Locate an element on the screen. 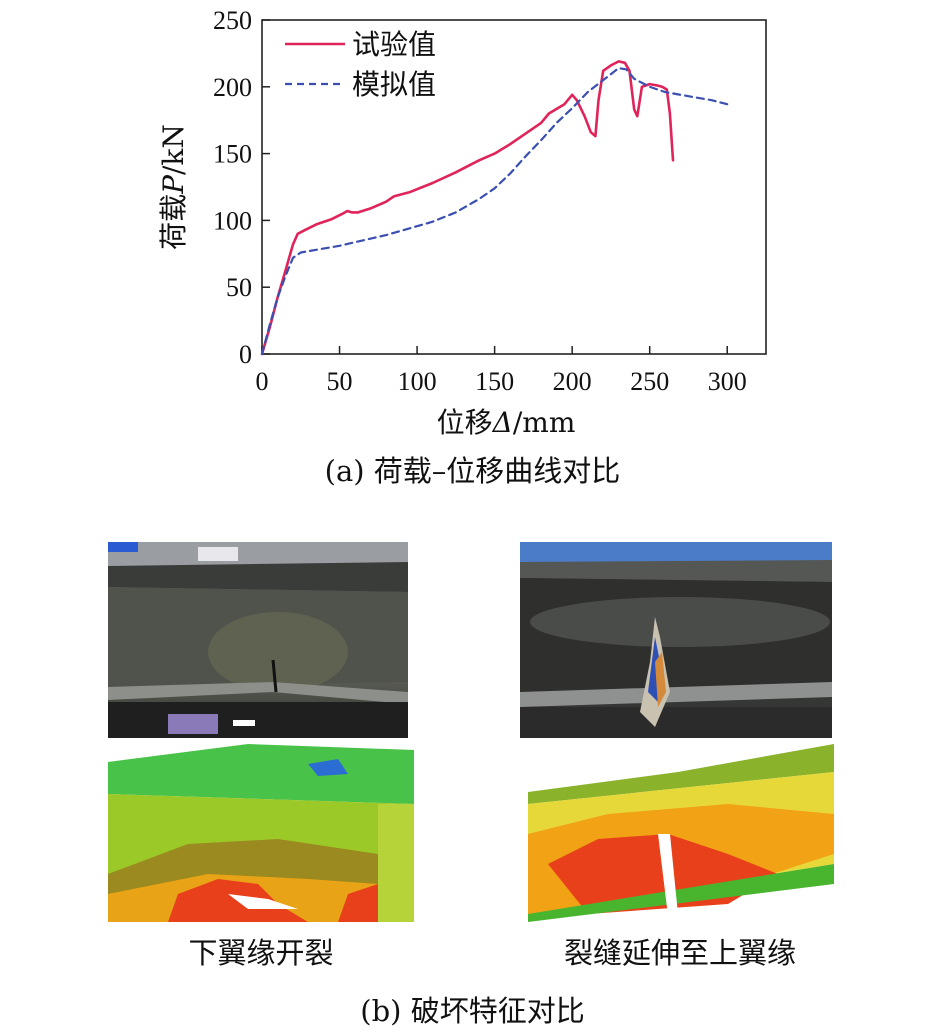 The width and height of the screenshot is (945, 1032). series-line-test is located at coordinates (467, 208).